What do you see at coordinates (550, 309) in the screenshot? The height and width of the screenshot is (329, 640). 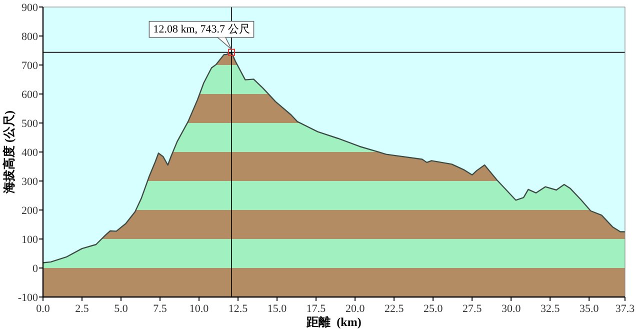 I see `x-tick-label: 32.5` at bounding box center [550, 309].